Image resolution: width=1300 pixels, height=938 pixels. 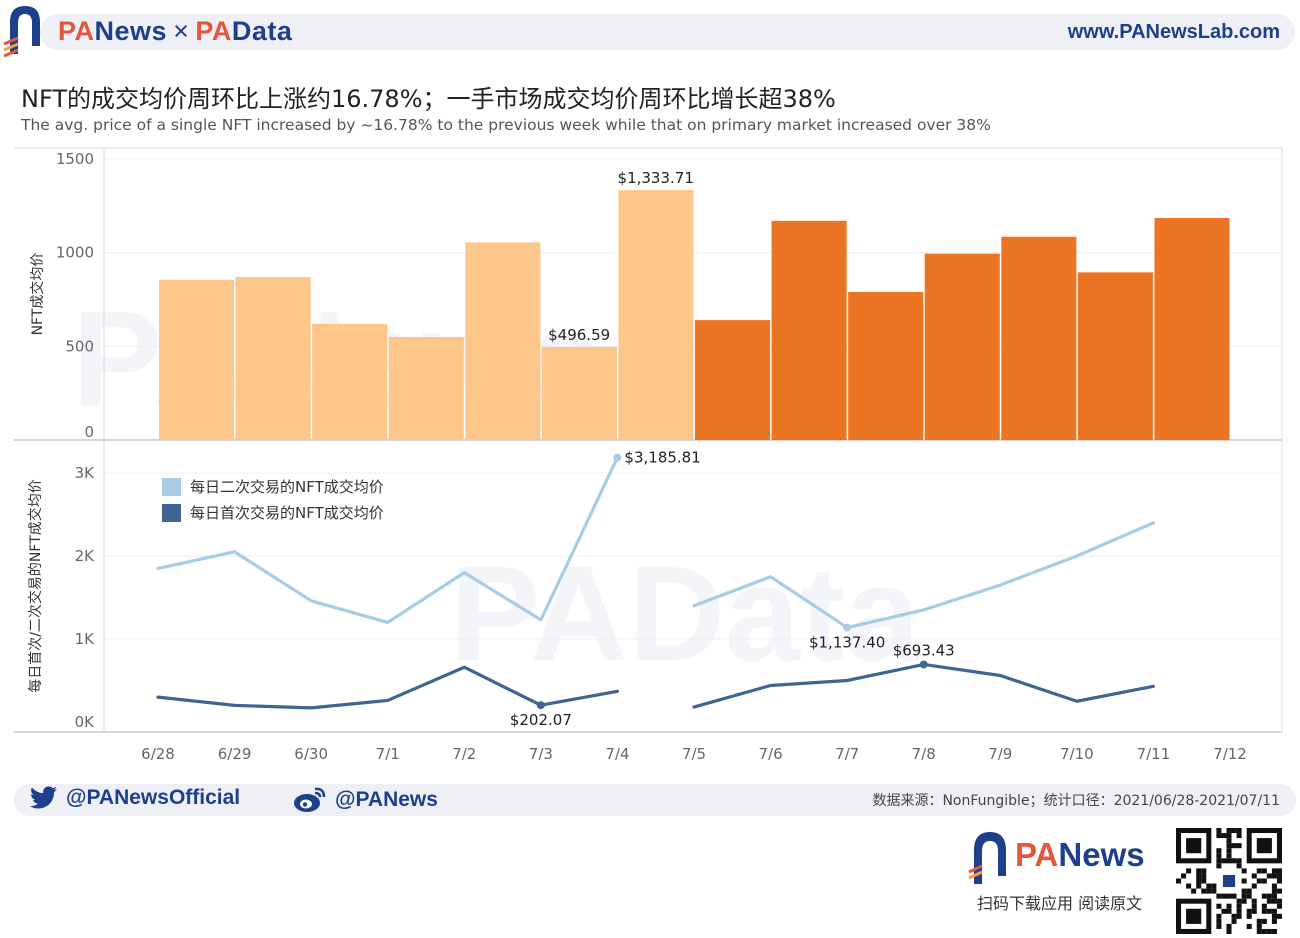 I want to click on line-ytick-label: 0K, so click(x=85, y=722).